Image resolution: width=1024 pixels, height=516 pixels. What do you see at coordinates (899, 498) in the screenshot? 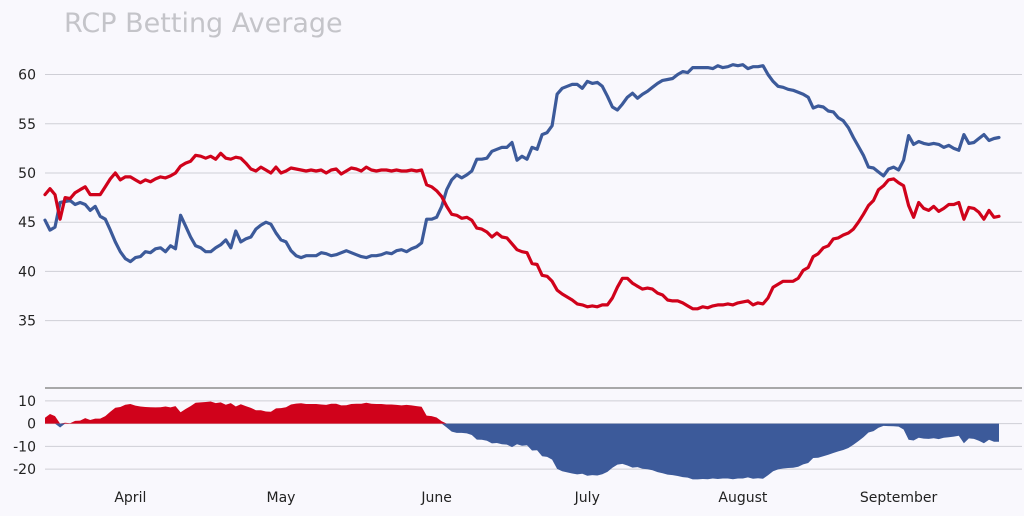
I see `month-label: September` at bounding box center [899, 498].